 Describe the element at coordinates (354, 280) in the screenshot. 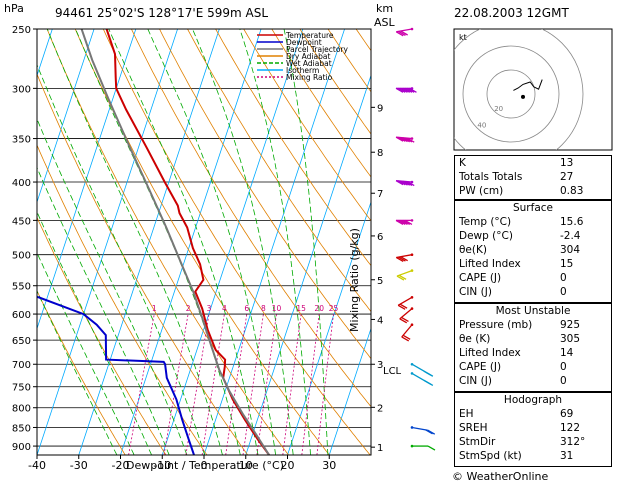

I see `mixing-axis-label: Mixing Ratio (g/kg)` at that location.